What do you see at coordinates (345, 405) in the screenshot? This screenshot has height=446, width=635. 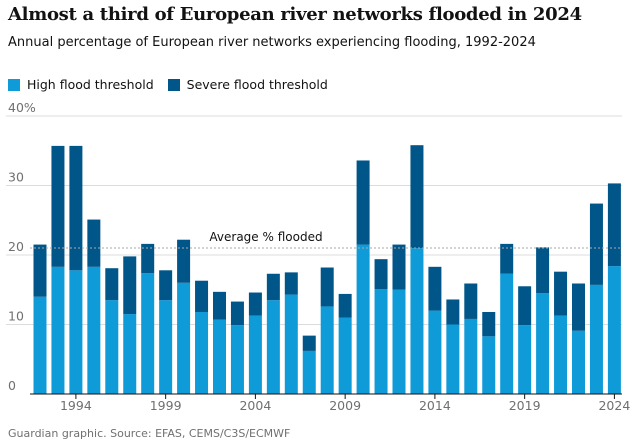 I see `x-tick-label: 2009` at bounding box center [345, 405].